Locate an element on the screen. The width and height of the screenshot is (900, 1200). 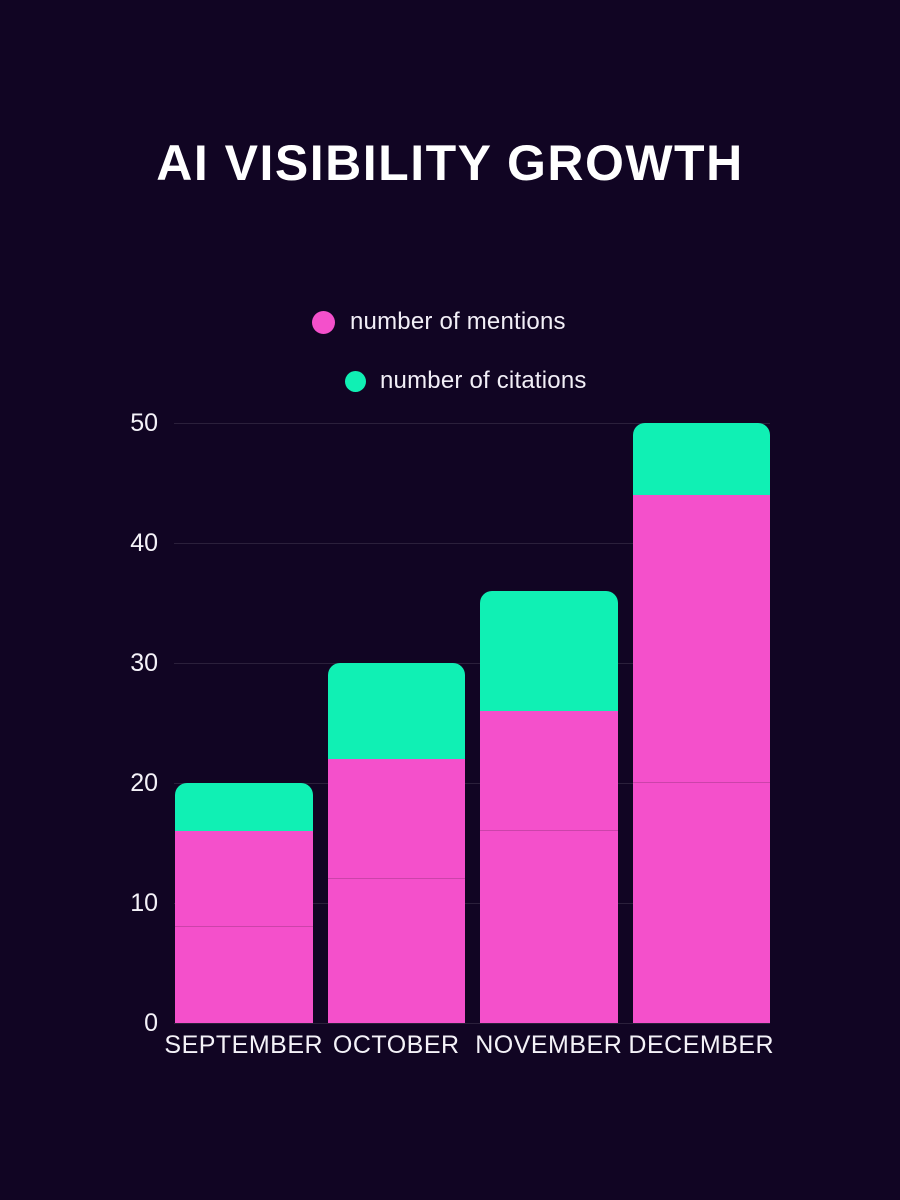
bar-december-citations-segment is located at coordinates (701, 459).